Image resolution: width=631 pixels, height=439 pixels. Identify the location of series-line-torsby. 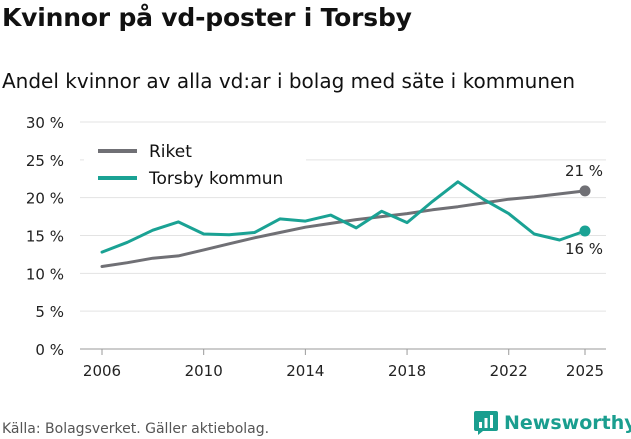
(343, 217).